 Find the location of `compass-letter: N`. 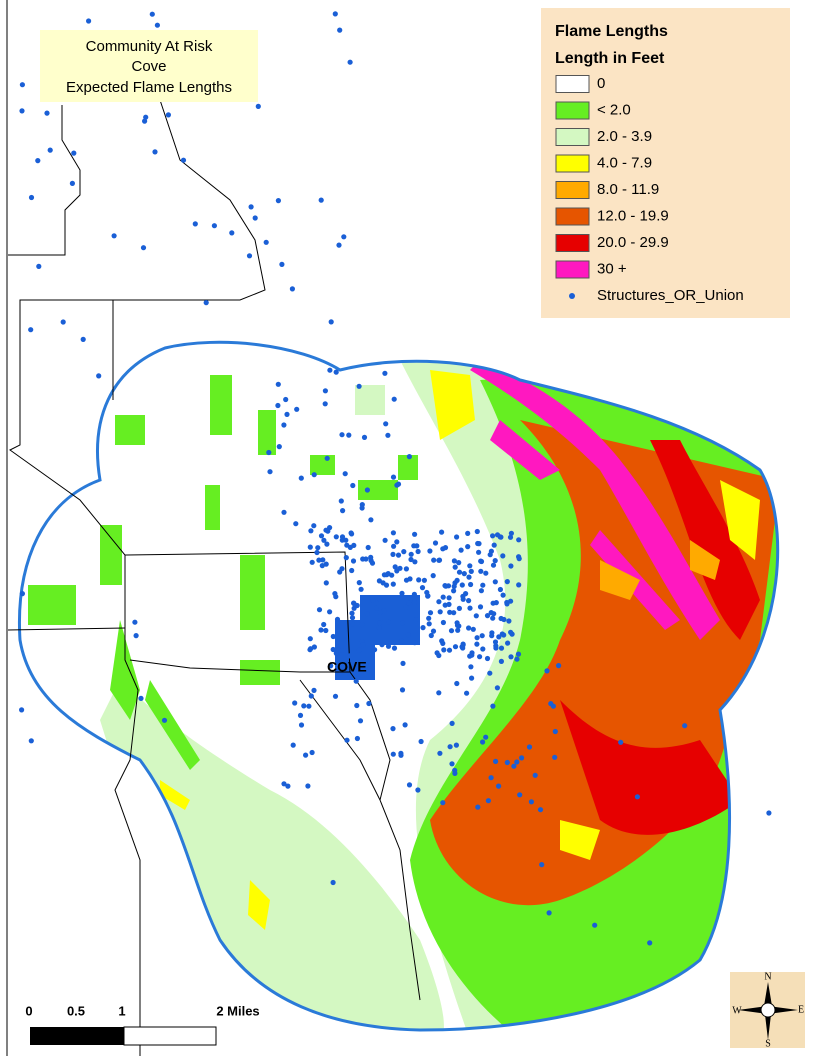

compass-letter: N is located at coordinates (767, 976).